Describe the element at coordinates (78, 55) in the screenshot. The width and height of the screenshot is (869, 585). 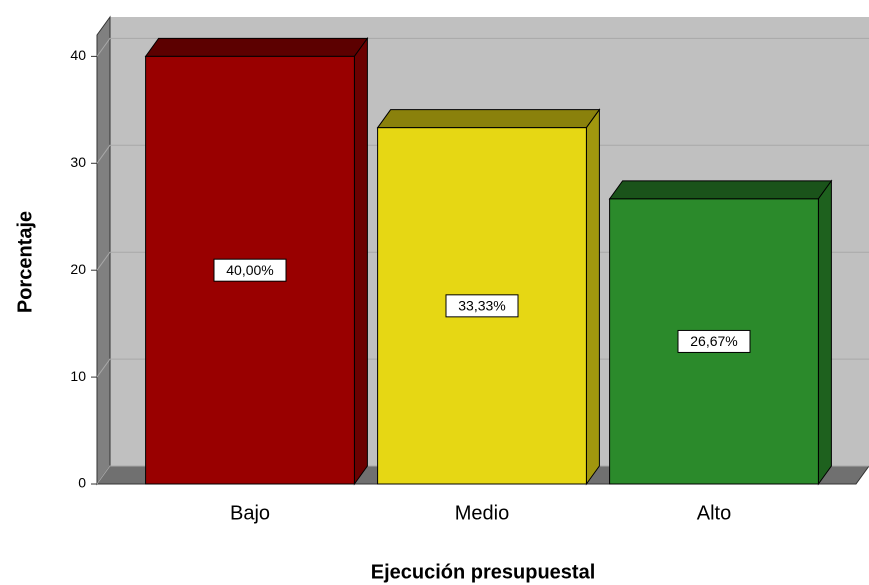
I see `y-tick-label: 40` at that location.